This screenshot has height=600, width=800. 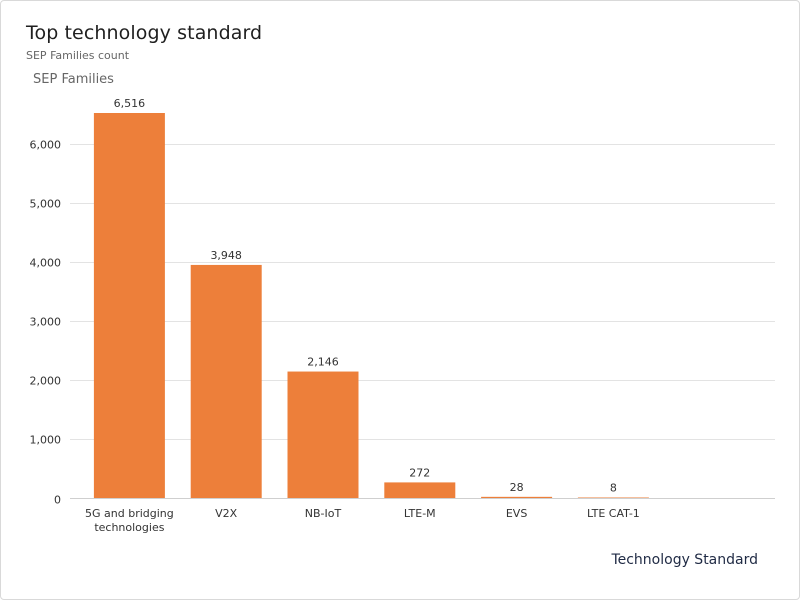 What do you see at coordinates (226, 513) in the screenshot?
I see `x-tick-label: V2X` at bounding box center [226, 513].